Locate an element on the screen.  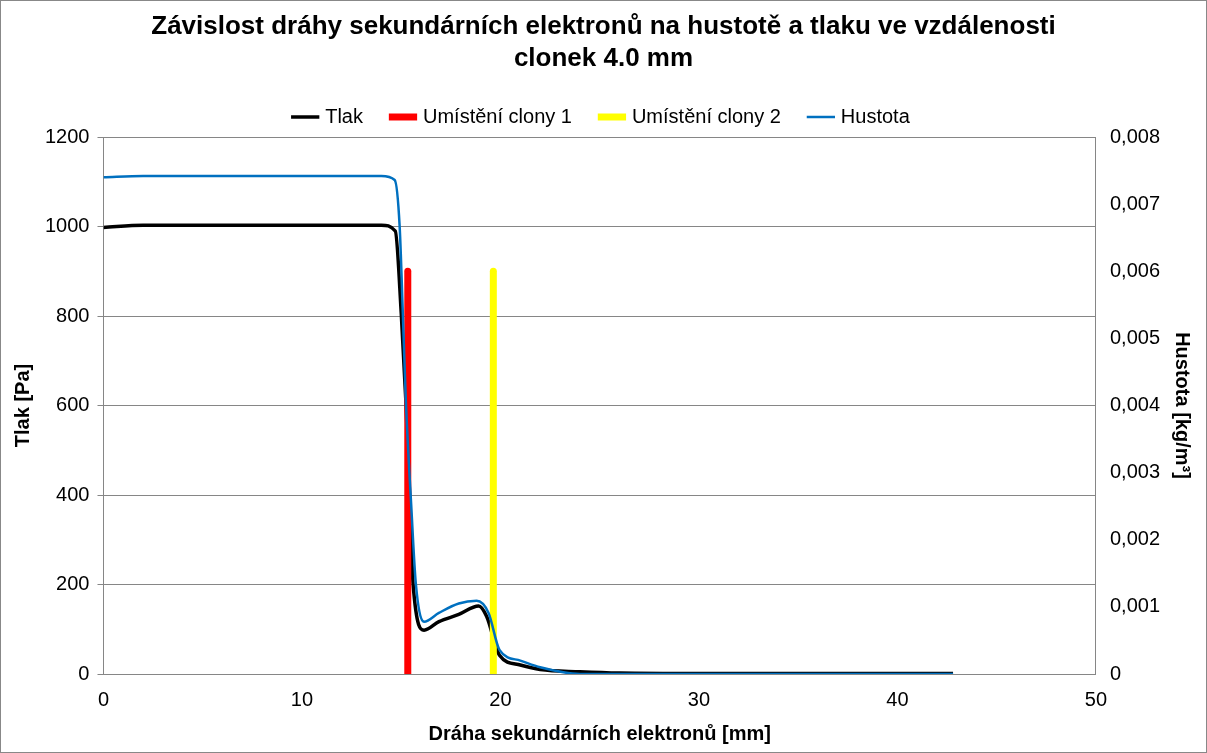
x-tick-label: 20 is located at coordinates (500, 698).